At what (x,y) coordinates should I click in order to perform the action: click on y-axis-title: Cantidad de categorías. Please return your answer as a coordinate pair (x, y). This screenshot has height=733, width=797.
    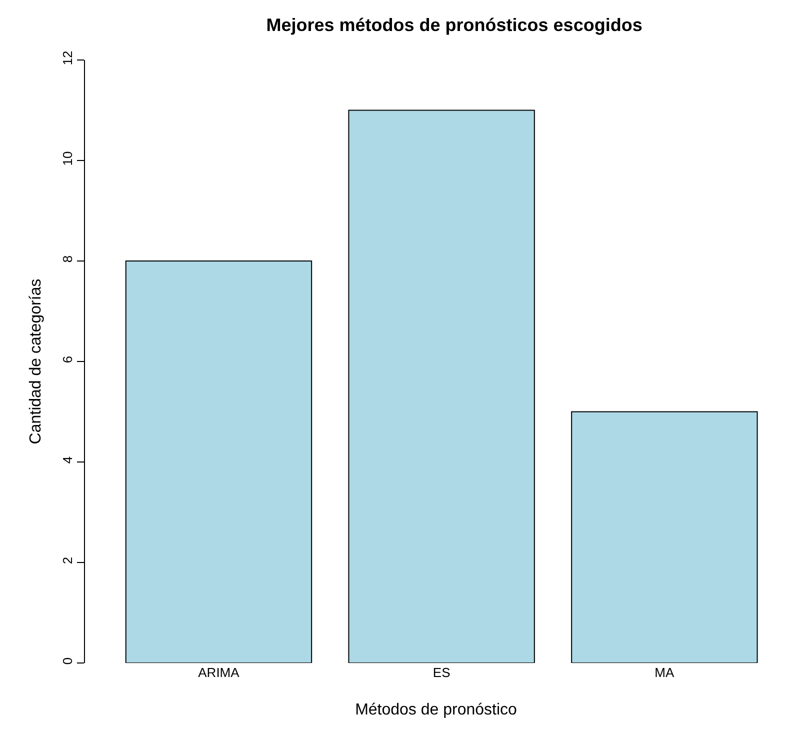
    Looking at the image, I should click on (36, 361).